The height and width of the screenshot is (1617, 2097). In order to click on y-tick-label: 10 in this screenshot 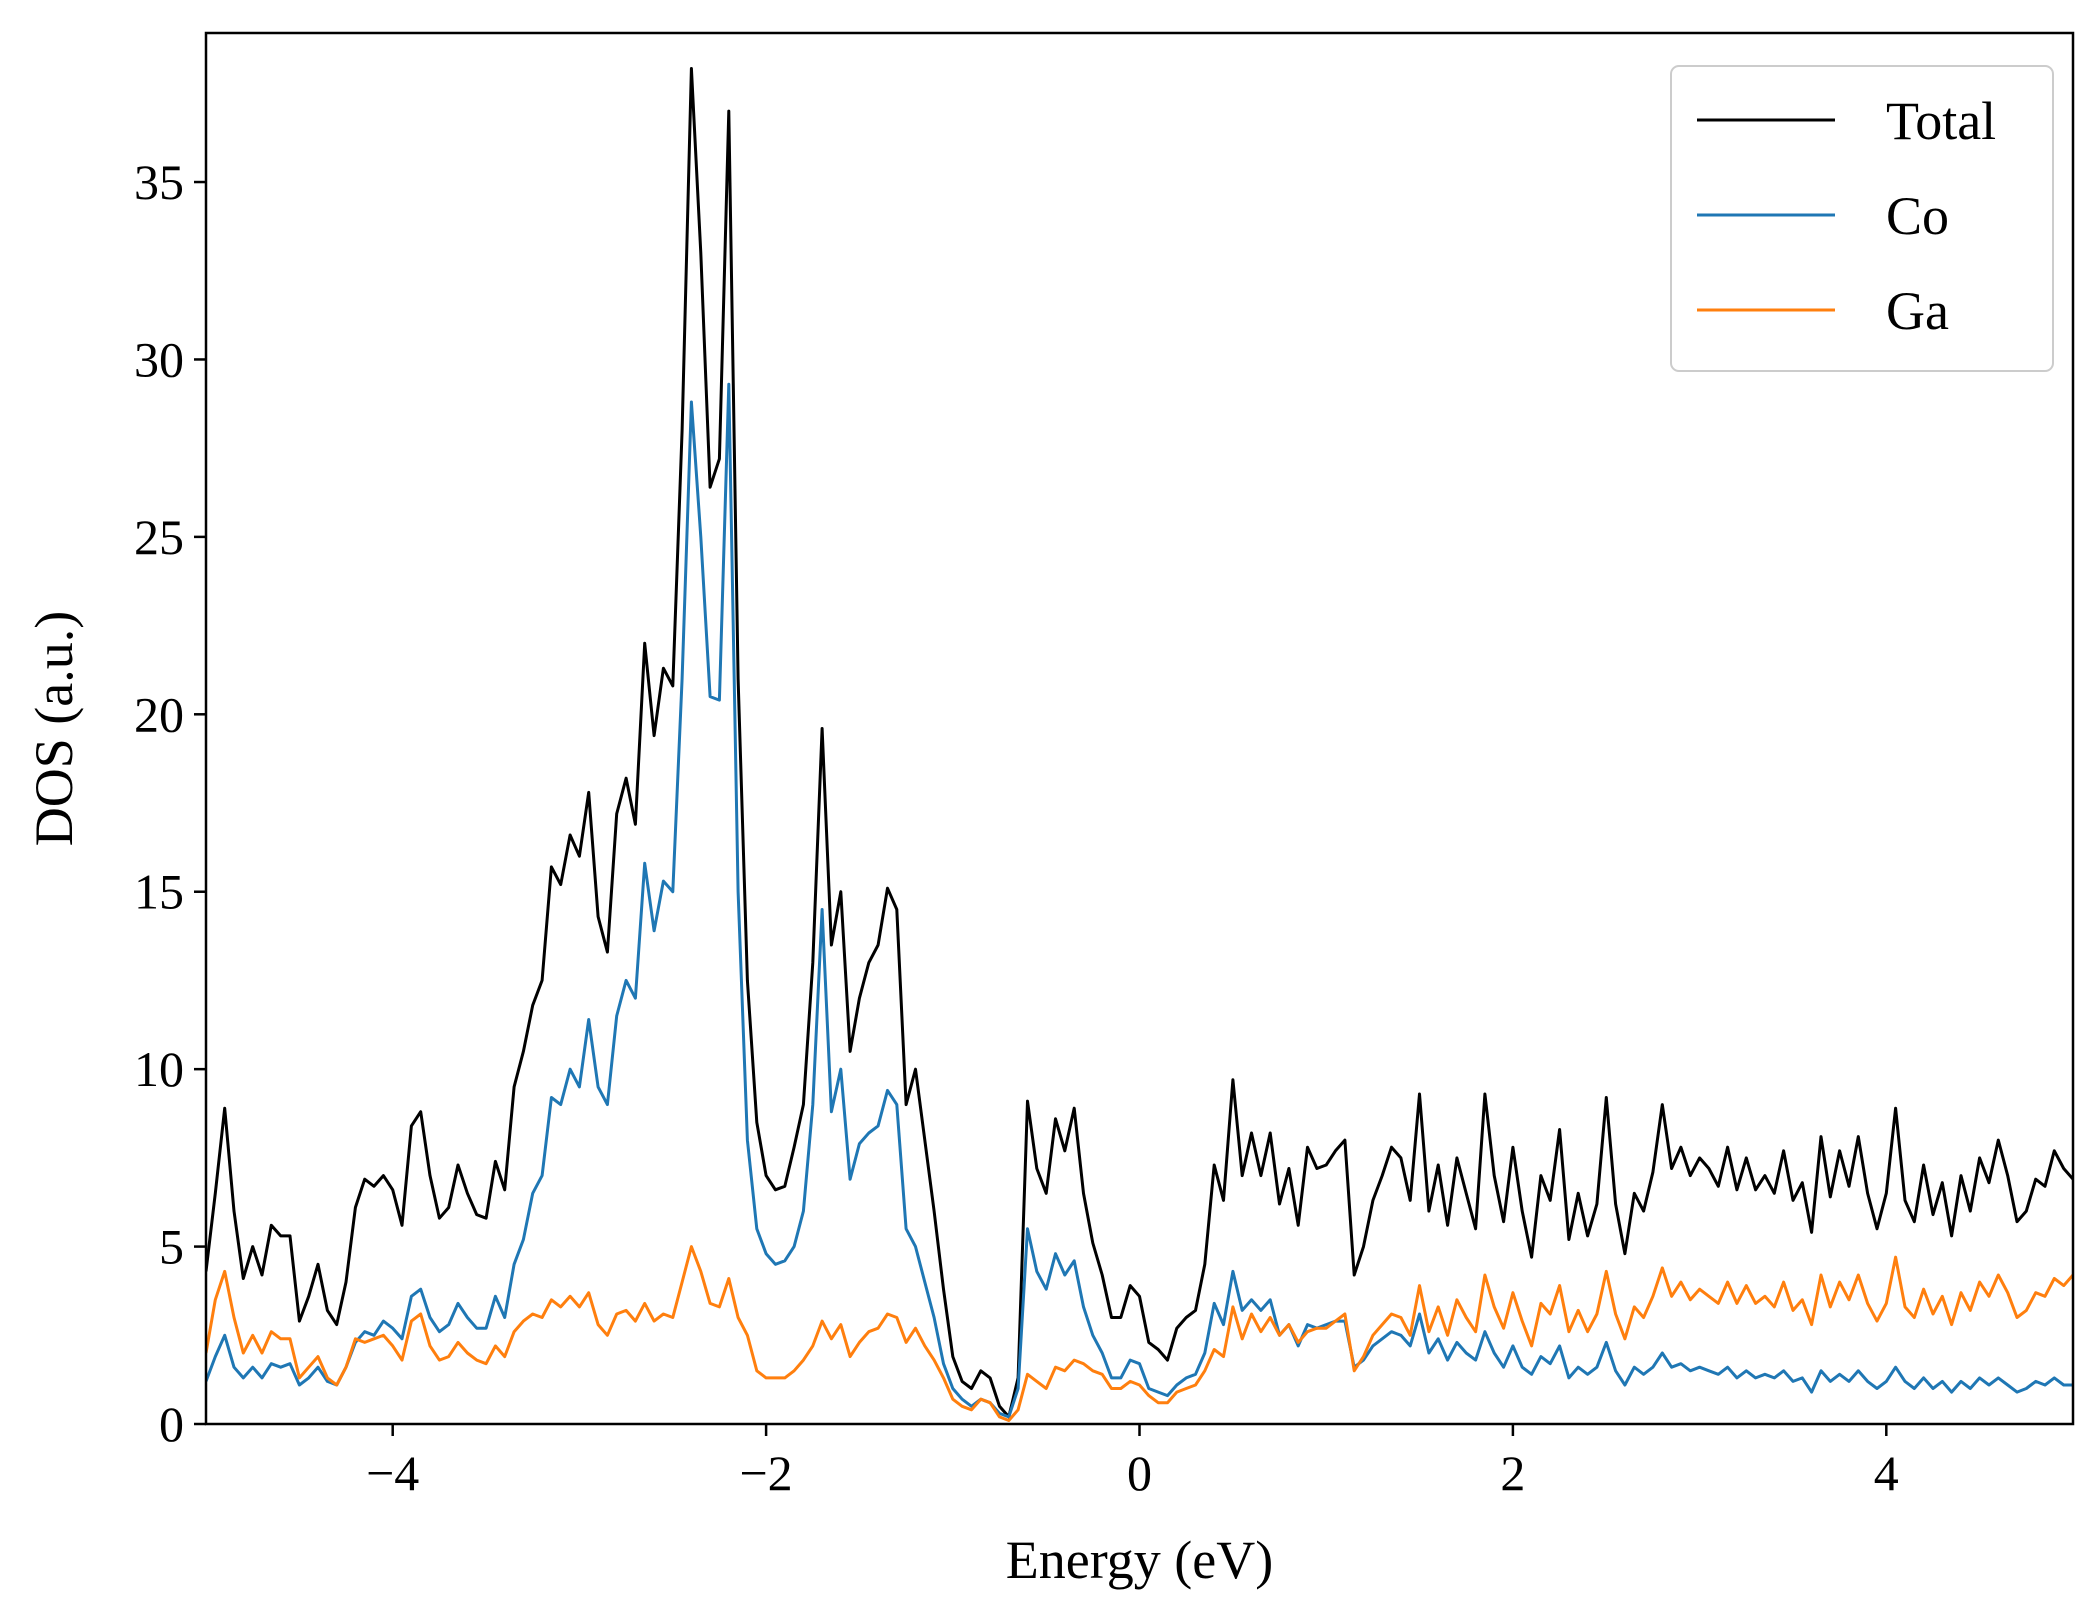, I will do `click(159, 1069)`.